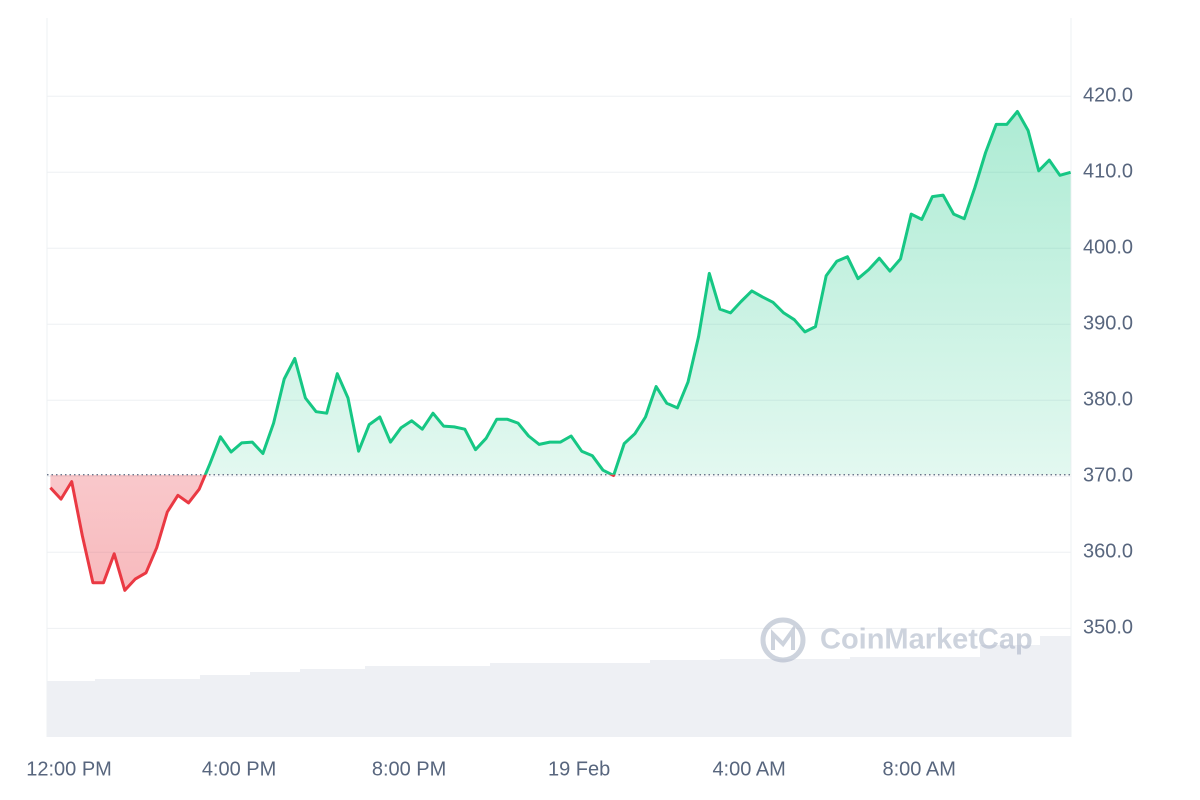 Image resolution: width=1200 pixels, height=800 pixels. I want to click on y-tick-label: 390.0, so click(1108, 324).